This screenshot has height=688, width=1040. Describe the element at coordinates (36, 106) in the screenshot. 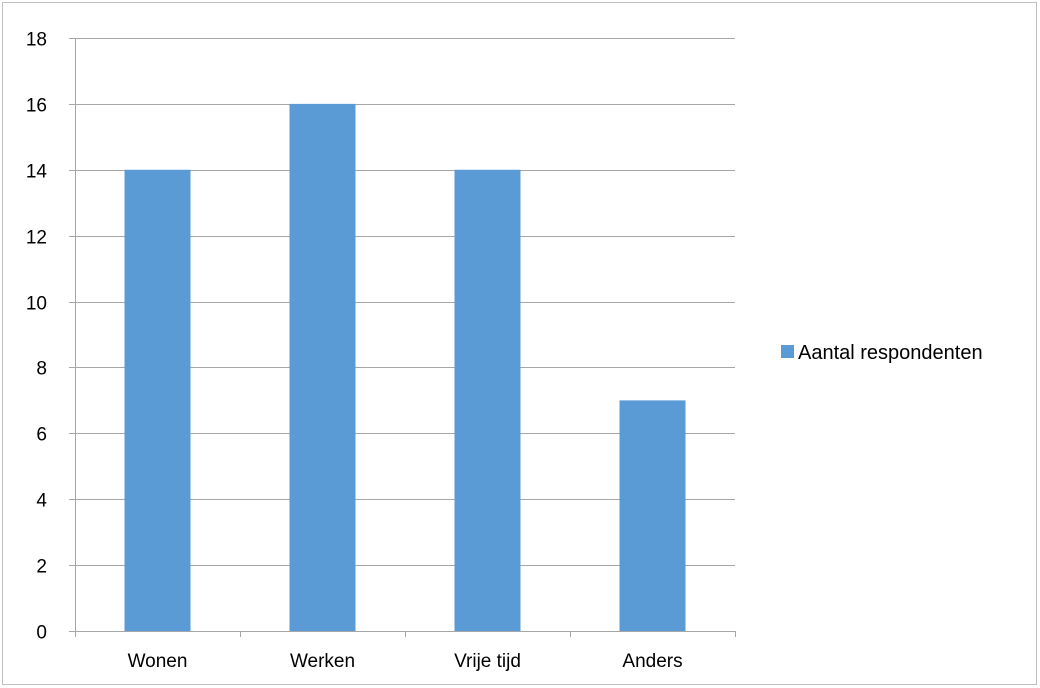

I see `y-tick-label: 16` at that location.